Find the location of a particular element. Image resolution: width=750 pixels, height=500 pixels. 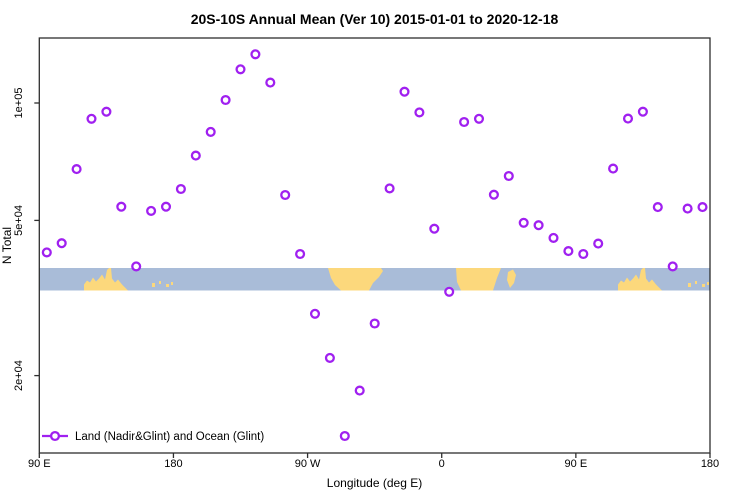

x-tick-label: 0 is located at coordinates (442, 464).